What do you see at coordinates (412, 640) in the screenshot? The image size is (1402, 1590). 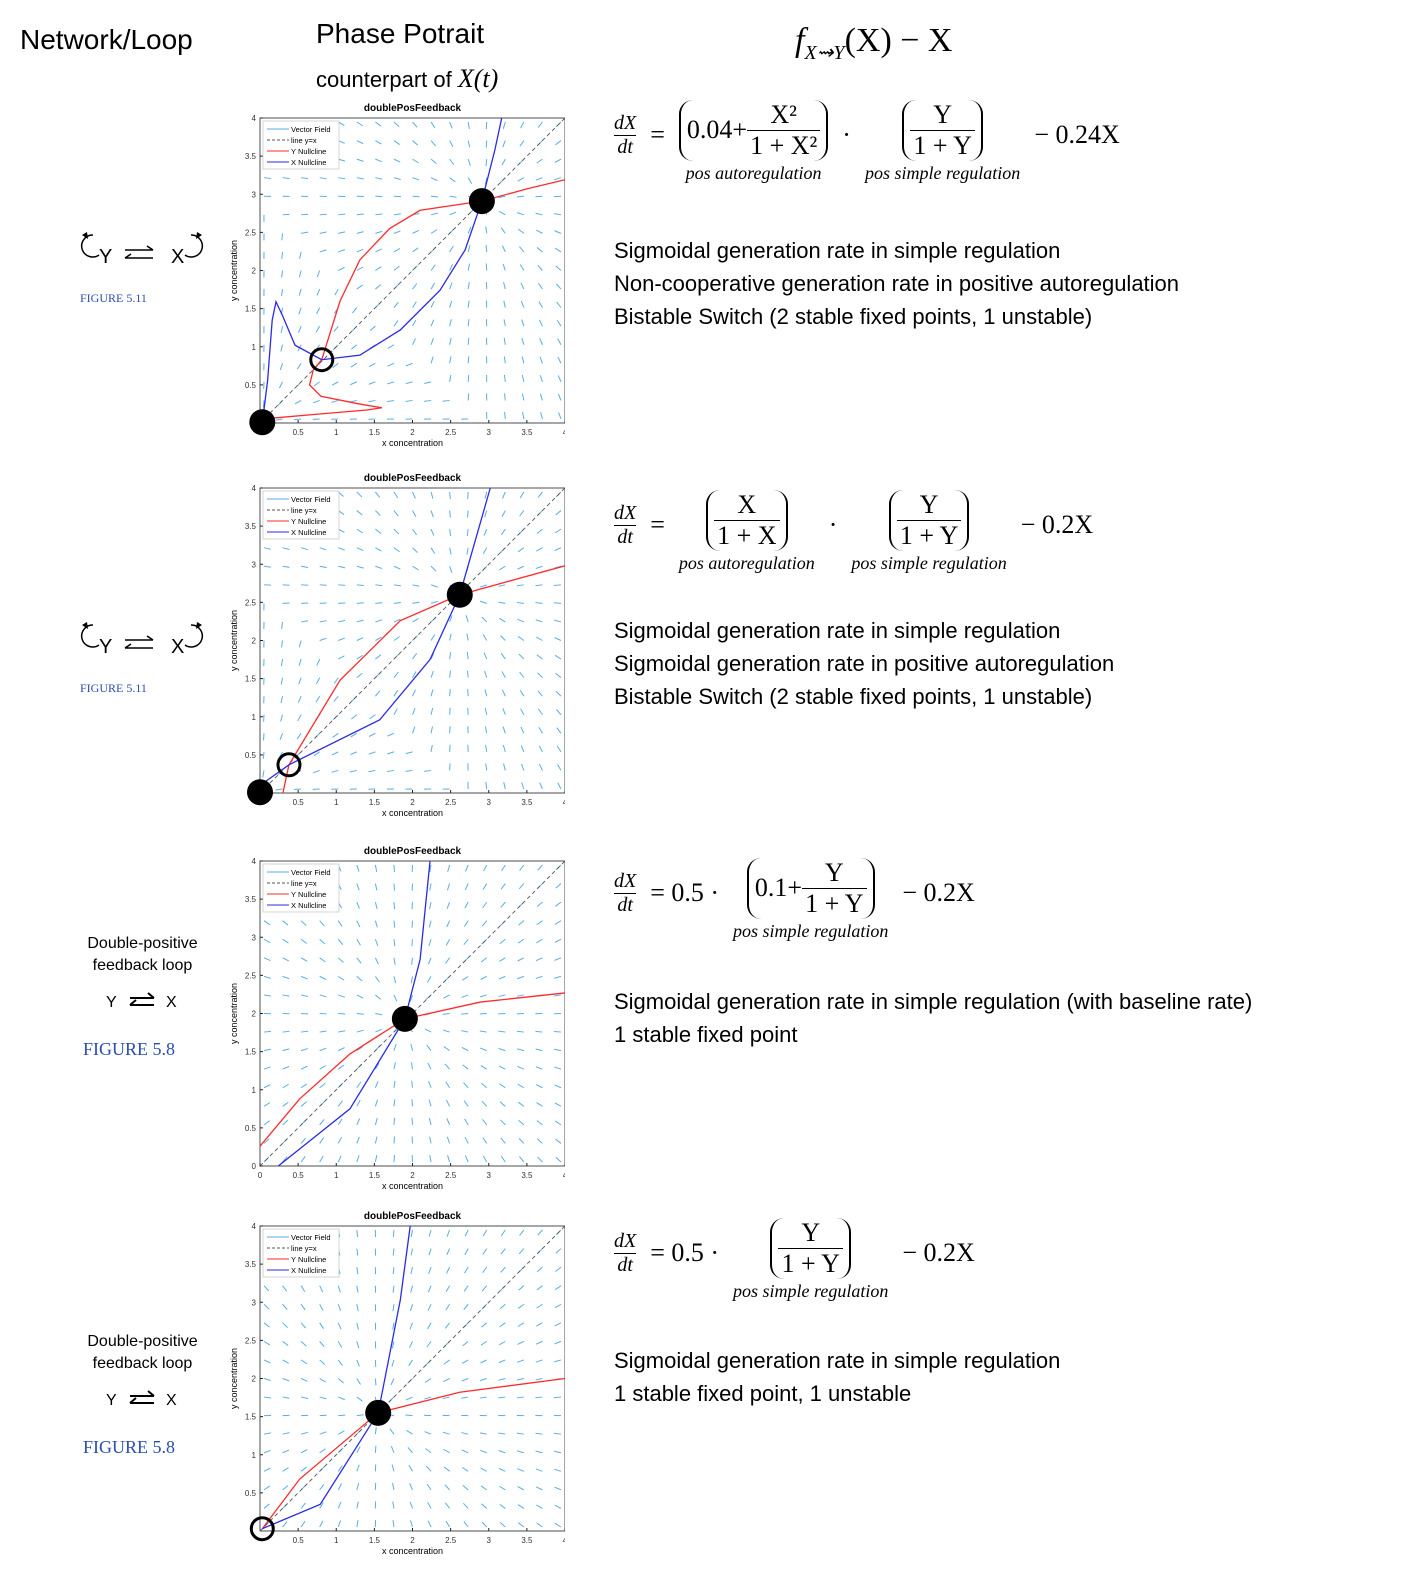 I see `diagonal-line` at bounding box center [412, 640].